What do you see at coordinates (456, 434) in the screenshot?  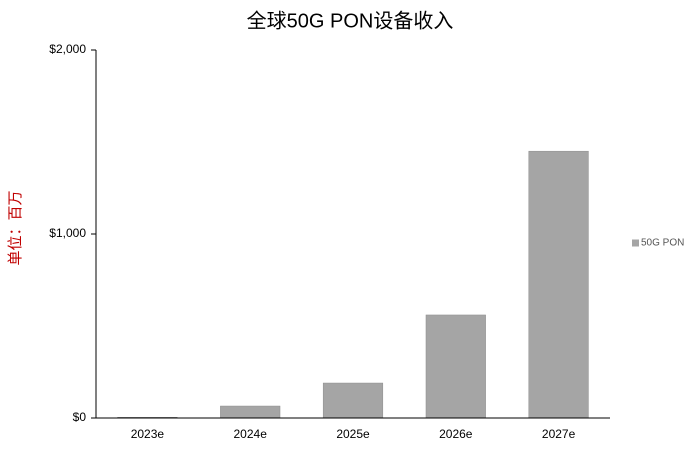 I see `x-tick-label: 2026e` at bounding box center [456, 434].